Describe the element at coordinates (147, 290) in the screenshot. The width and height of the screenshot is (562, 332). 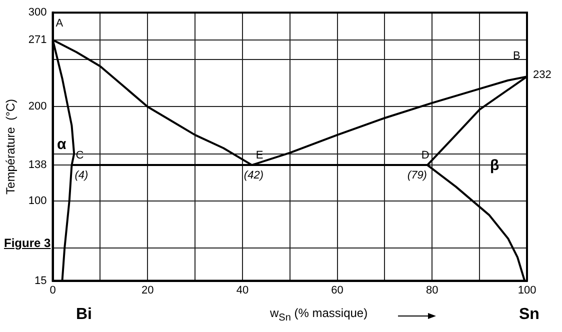
I see `x-tick-label: 20` at that location.